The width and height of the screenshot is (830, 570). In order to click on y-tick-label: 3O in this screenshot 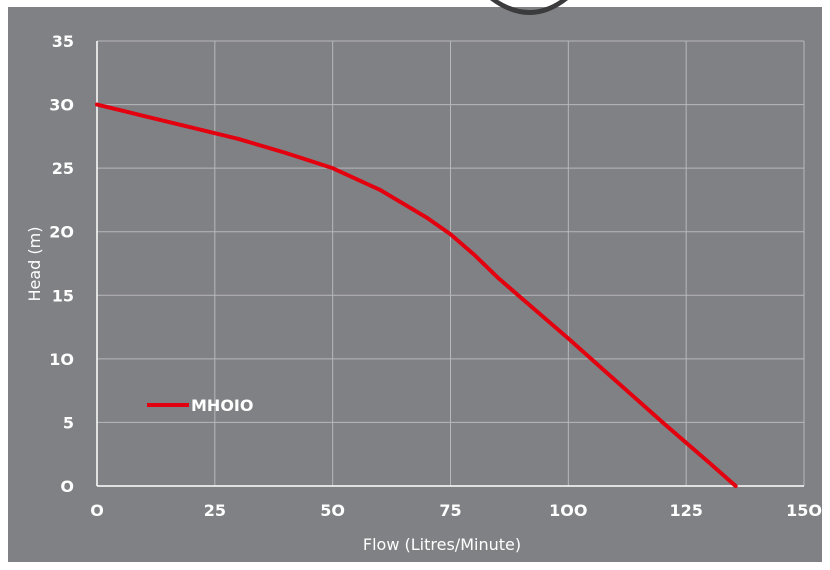, I will do `click(61, 105)`.